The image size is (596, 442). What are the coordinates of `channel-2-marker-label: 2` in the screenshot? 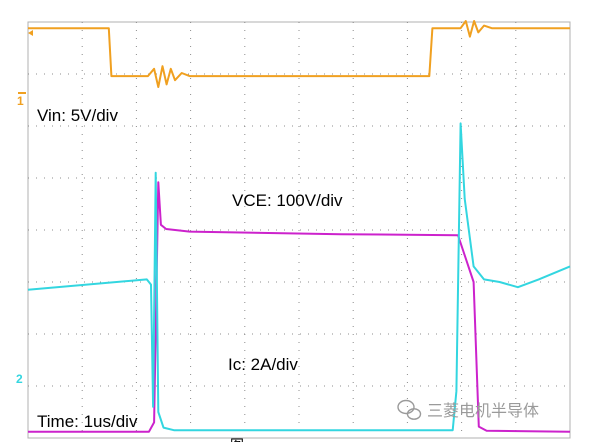 It's located at (19, 379).